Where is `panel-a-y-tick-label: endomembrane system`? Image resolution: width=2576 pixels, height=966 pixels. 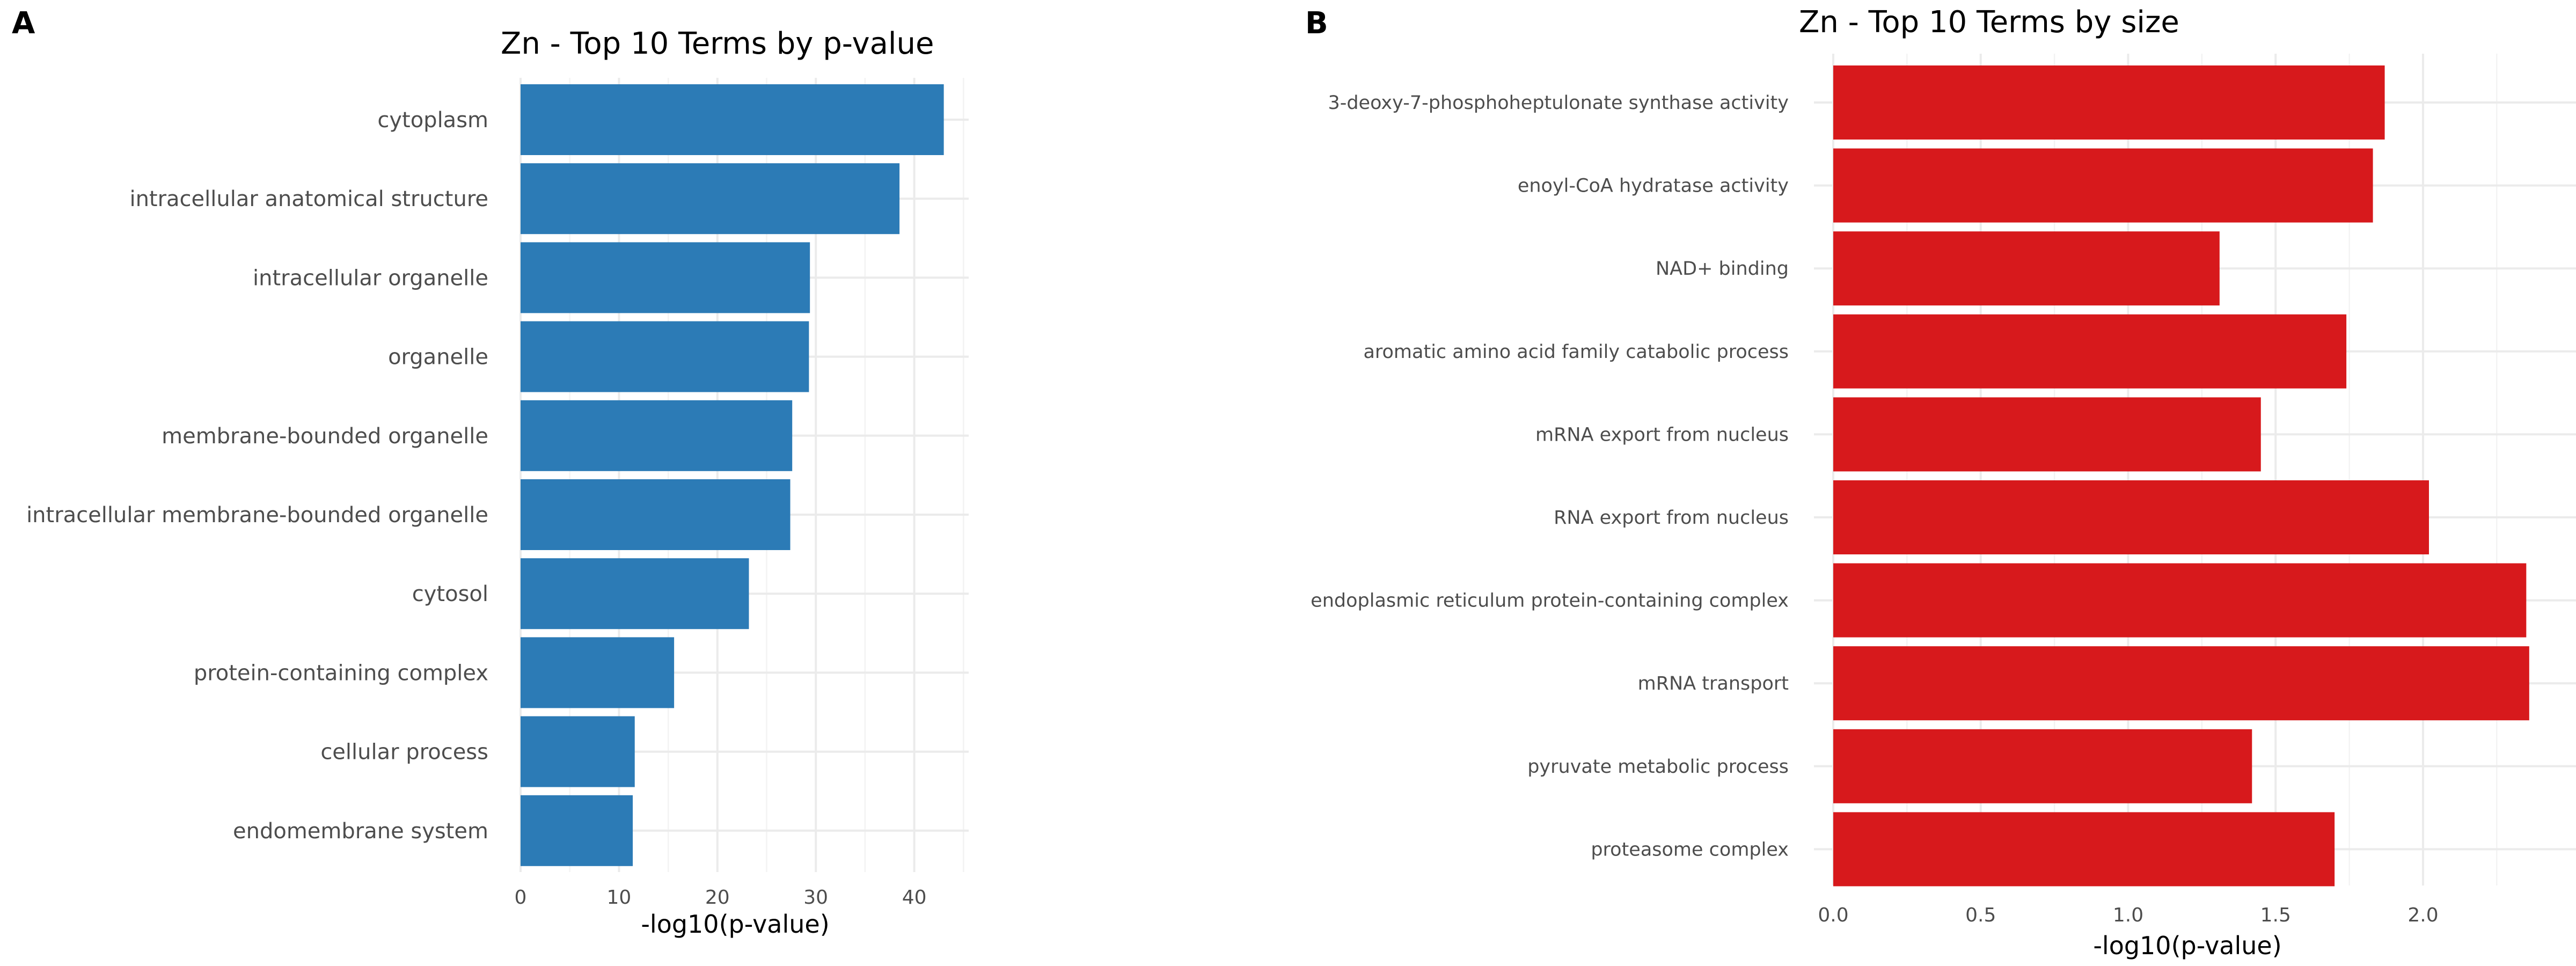 panel-a-y-tick-label: endomembrane system is located at coordinates (360, 831).